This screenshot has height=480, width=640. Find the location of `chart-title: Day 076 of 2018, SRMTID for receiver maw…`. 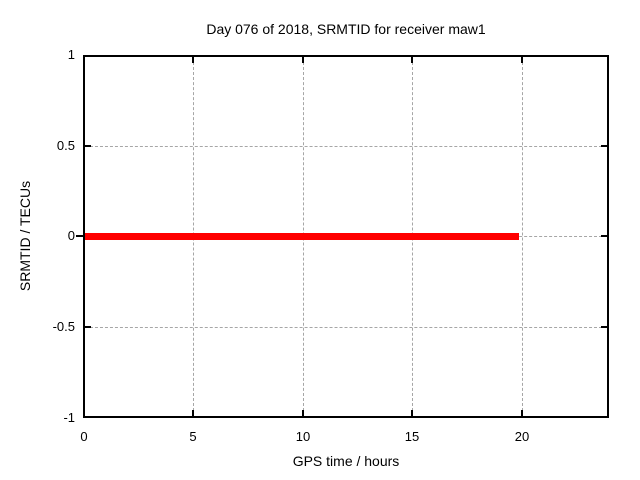

chart-title: Day 076 of 2018, SRMTID for receiver maw… is located at coordinates (346, 29).